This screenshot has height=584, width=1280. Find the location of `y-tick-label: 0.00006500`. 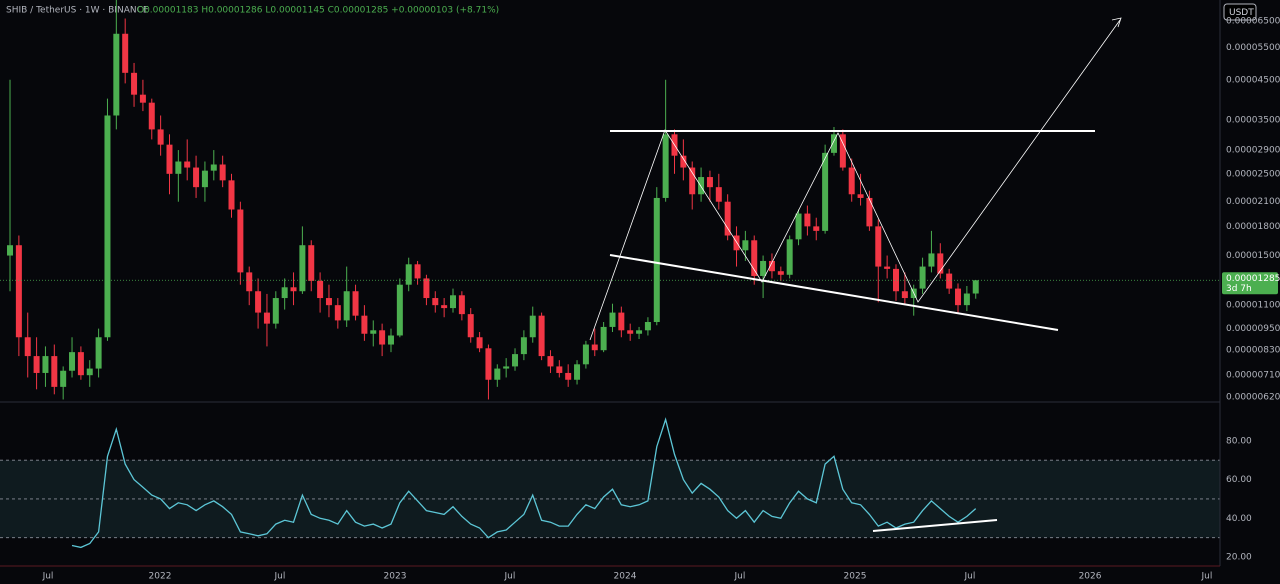

y-tick-label: 0.00006500 is located at coordinates (1253, 21).